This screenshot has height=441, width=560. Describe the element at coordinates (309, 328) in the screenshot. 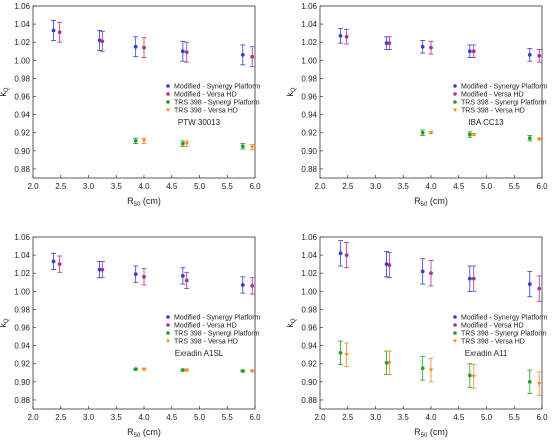

I see `y-tick-label: 0.96` at that location.